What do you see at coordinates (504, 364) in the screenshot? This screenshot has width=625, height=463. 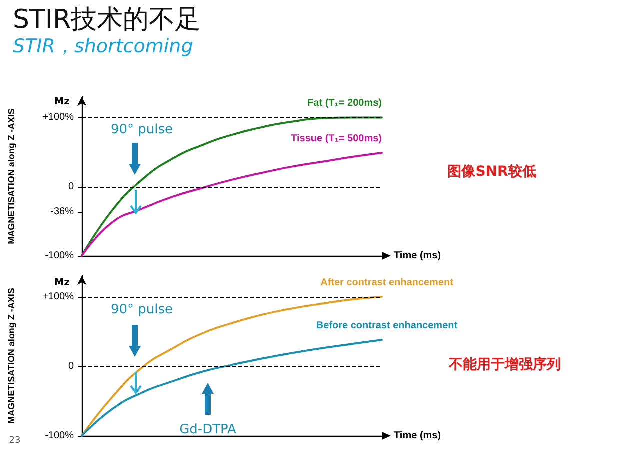 I see `text: 不能用于增强序列` at bounding box center [504, 364].